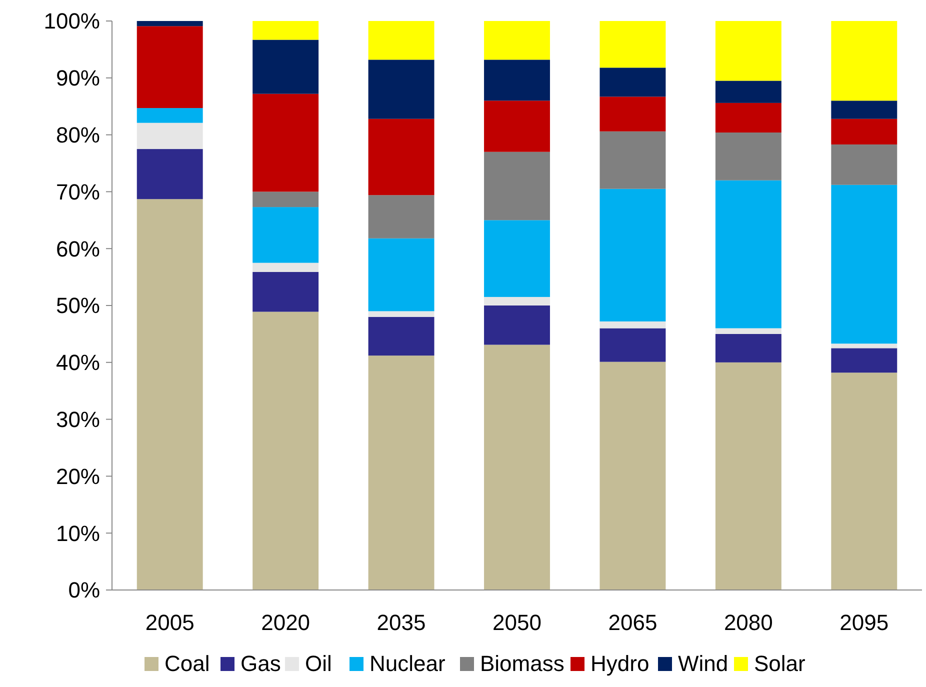 This screenshot has height=687, width=926. Describe the element at coordinates (703, 663) in the screenshot. I see `legend-label: Wind` at that location.